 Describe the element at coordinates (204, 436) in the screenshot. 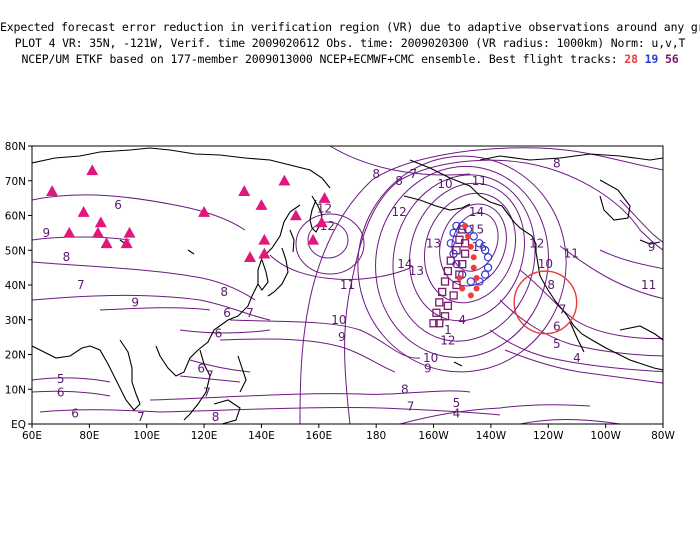

I see `longitude-tick-label: 120E` at that location.